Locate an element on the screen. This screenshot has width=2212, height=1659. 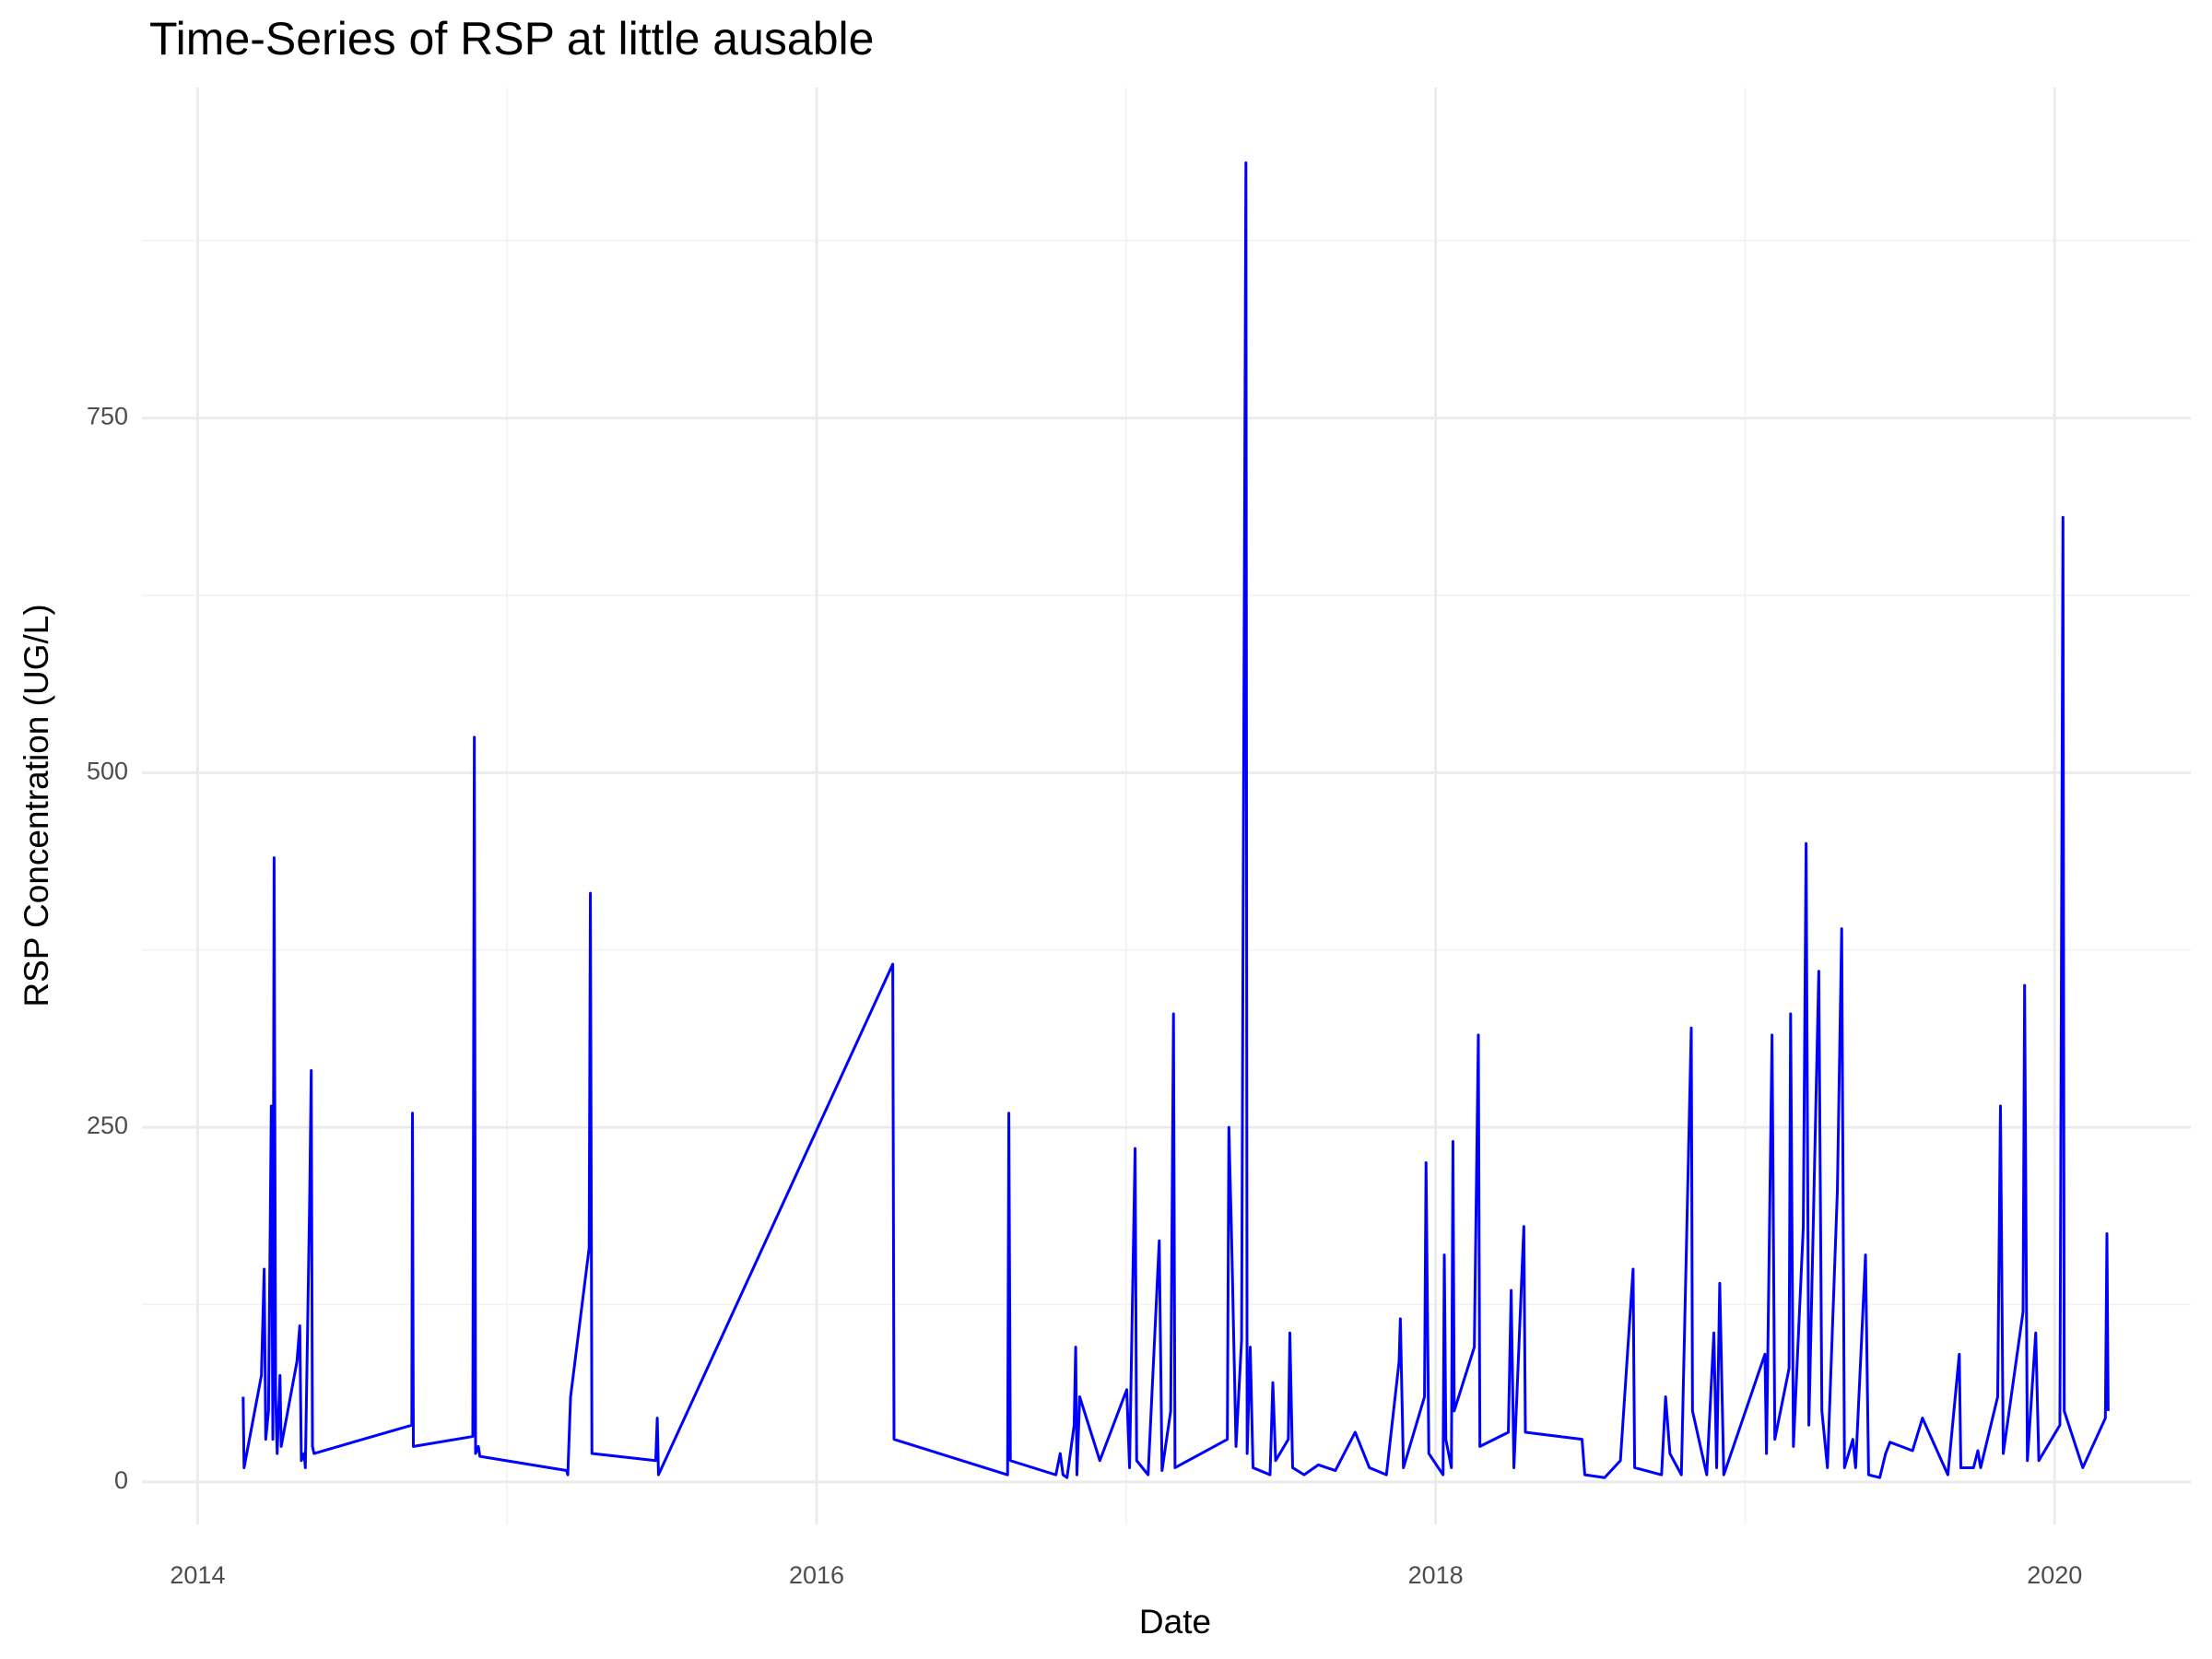
x-tick-label: 2016 is located at coordinates (816, 1575).